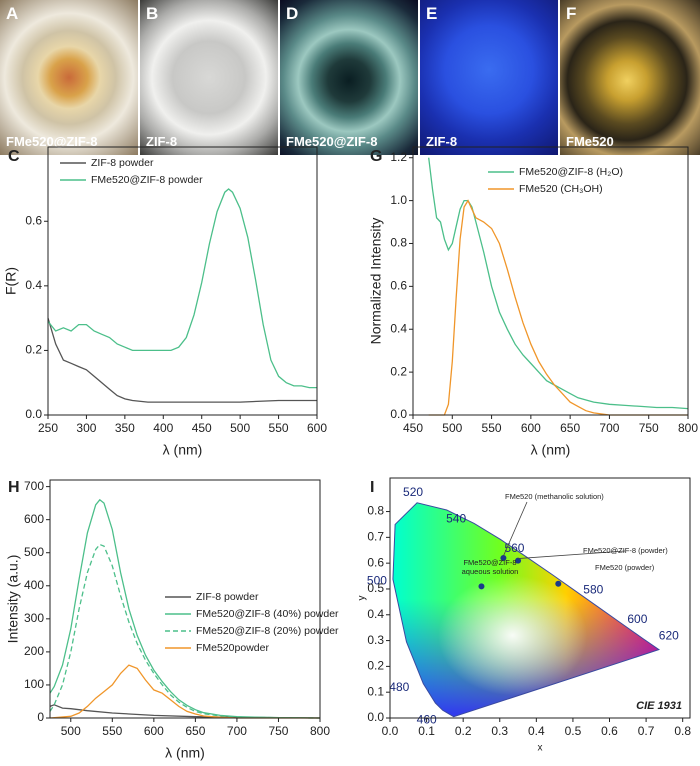 The height and width of the screenshot is (766, 700). What do you see at coordinates (398, 157) in the screenshot?
I see `y-tick-label: 1.2` at bounding box center [398, 157].